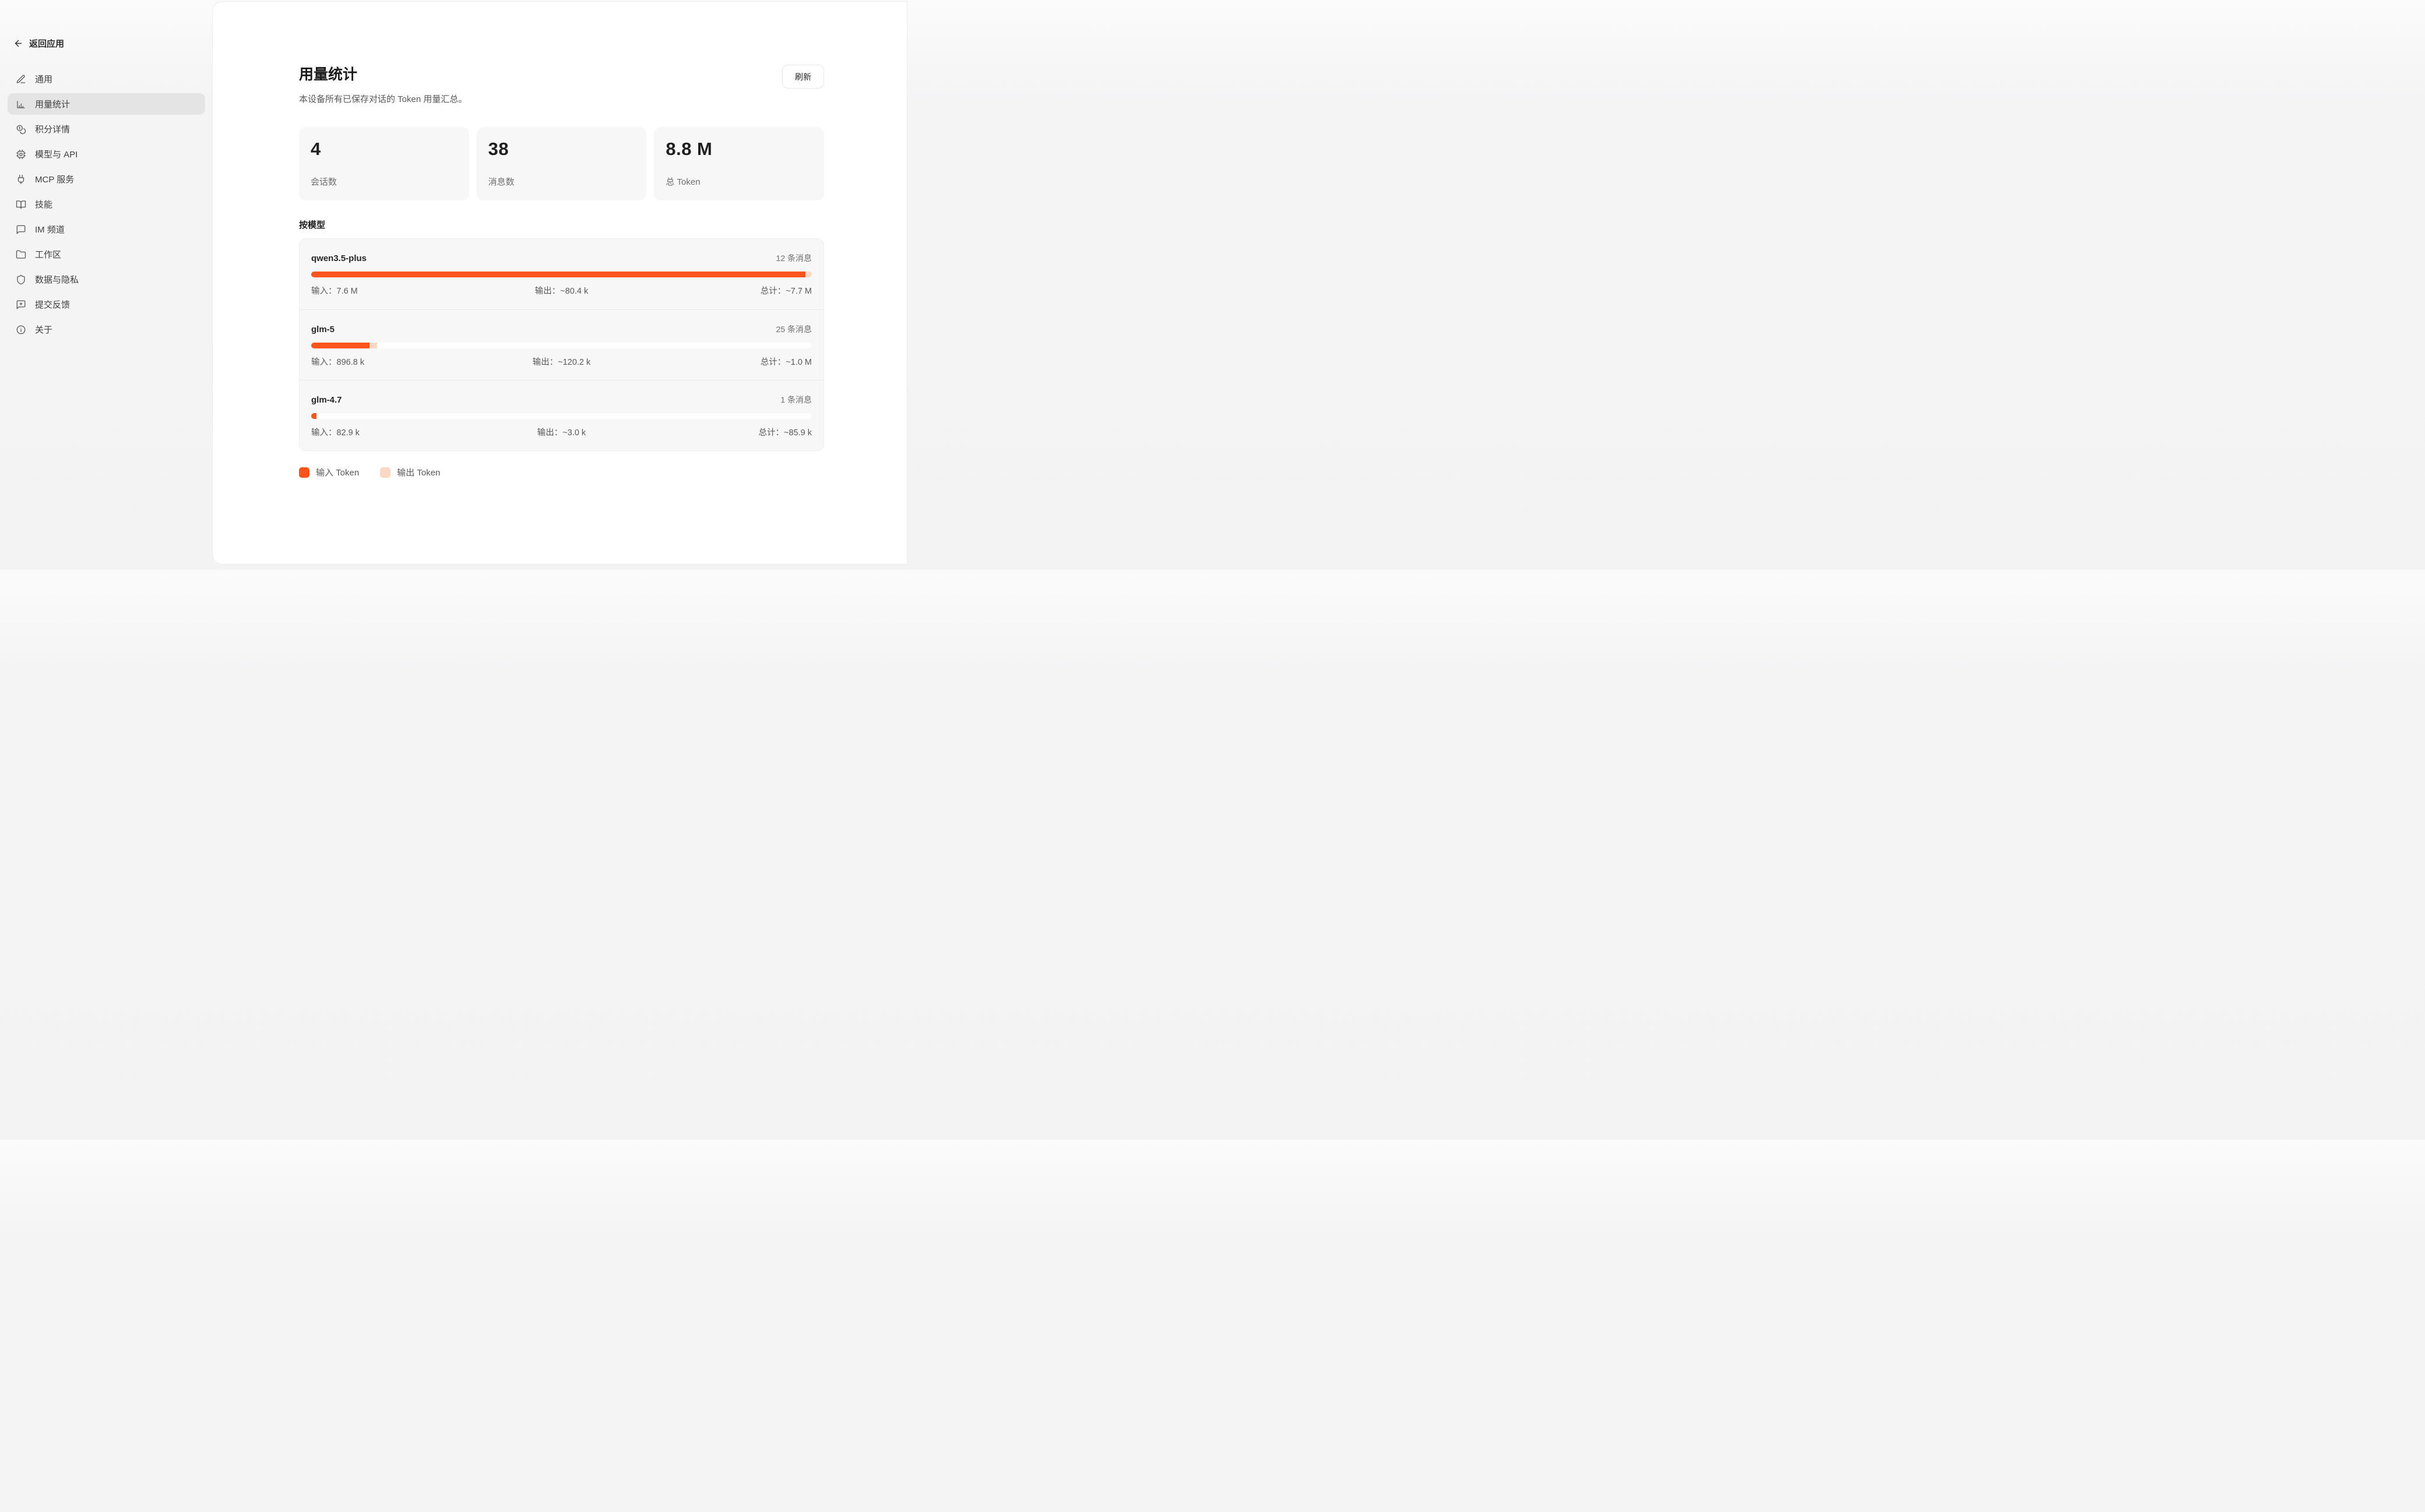 The image size is (2425, 1512). Describe the element at coordinates (334, 291) in the screenshot. I see `model-input-stat: 输入：7.6 M` at that location.